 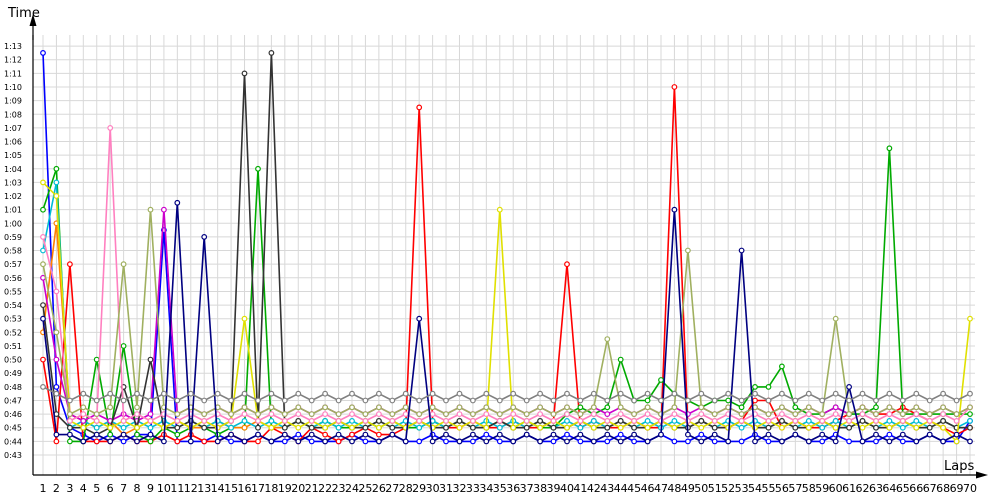 I want to click on x-tick-label: 65, so click(x=903, y=488).